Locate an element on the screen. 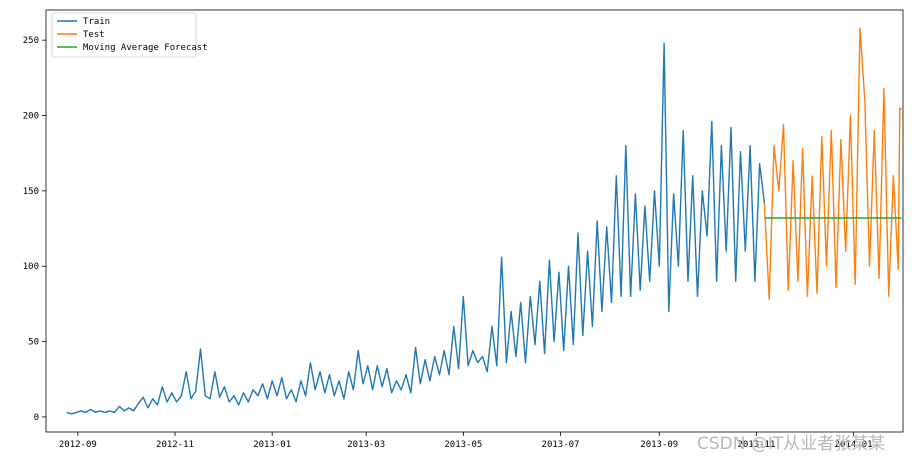 The width and height of the screenshot is (917, 462). x-tick-label: 2012-09 is located at coordinates (78, 445).